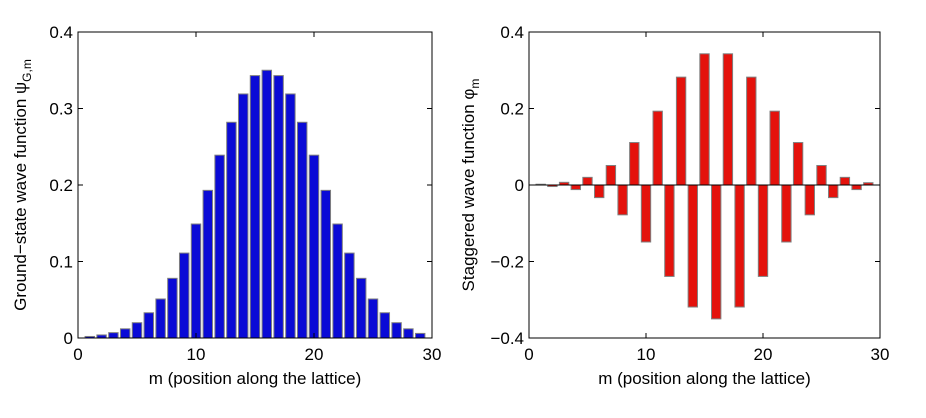  I want to click on ground-state-x-axis-label: m (position along the lattice), so click(255, 378).